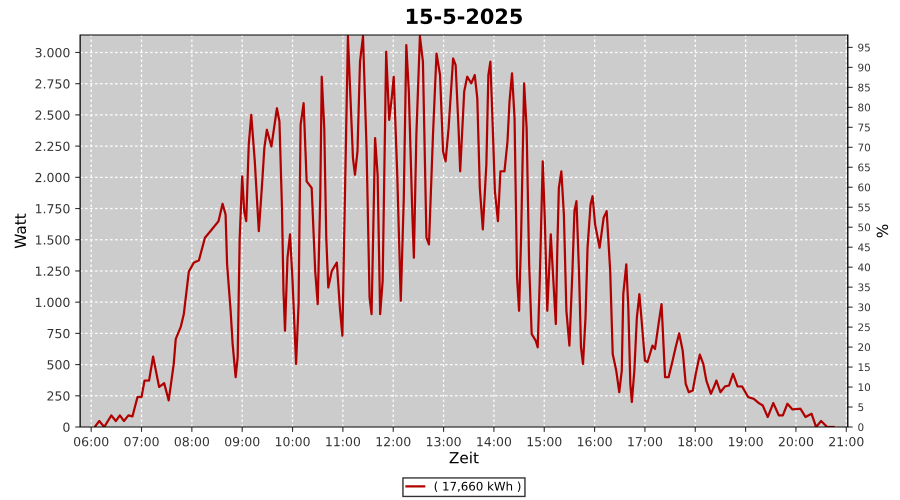 The height and width of the screenshot is (500, 900). I want to click on x-tick-label: 11:00, so click(343, 441).